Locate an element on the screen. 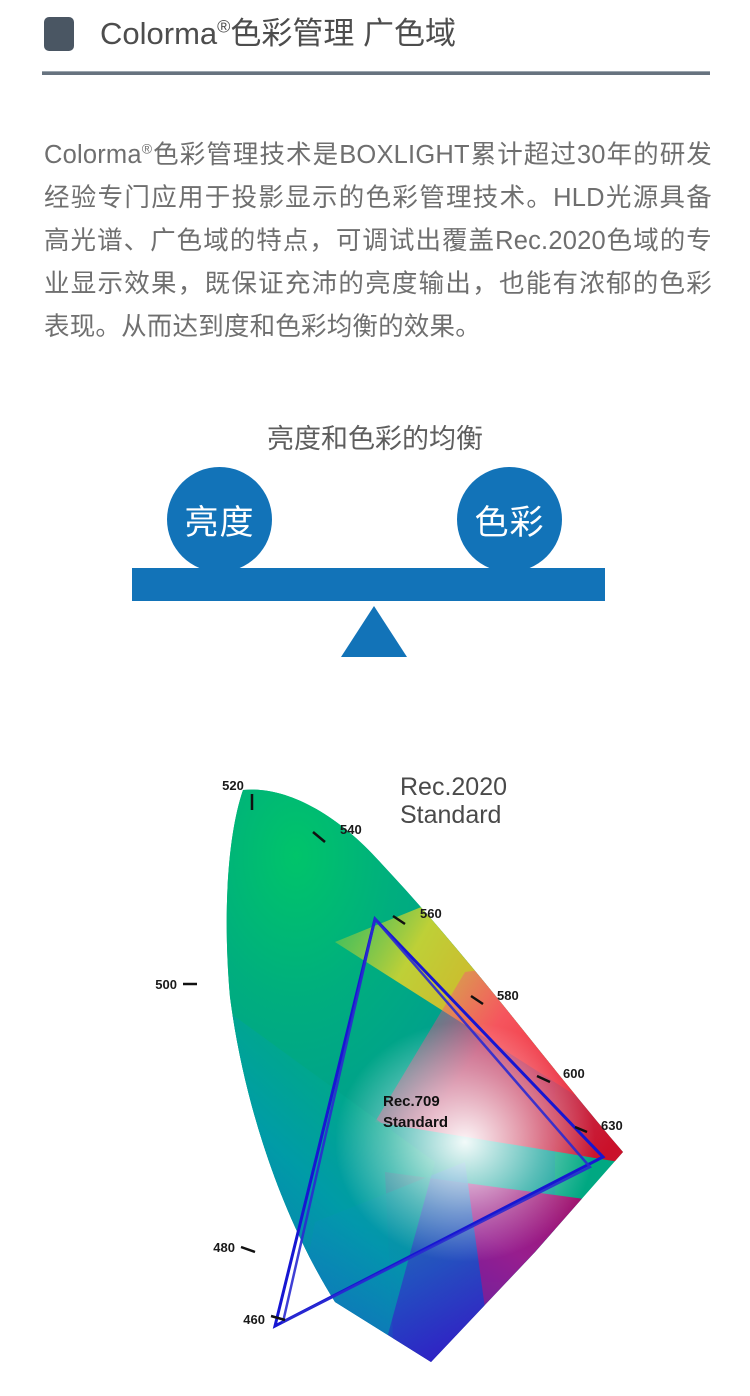 The height and width of the screenshot is (1396, 750). balance-weight-color: 色彩 is located at coordinates (509, 519).